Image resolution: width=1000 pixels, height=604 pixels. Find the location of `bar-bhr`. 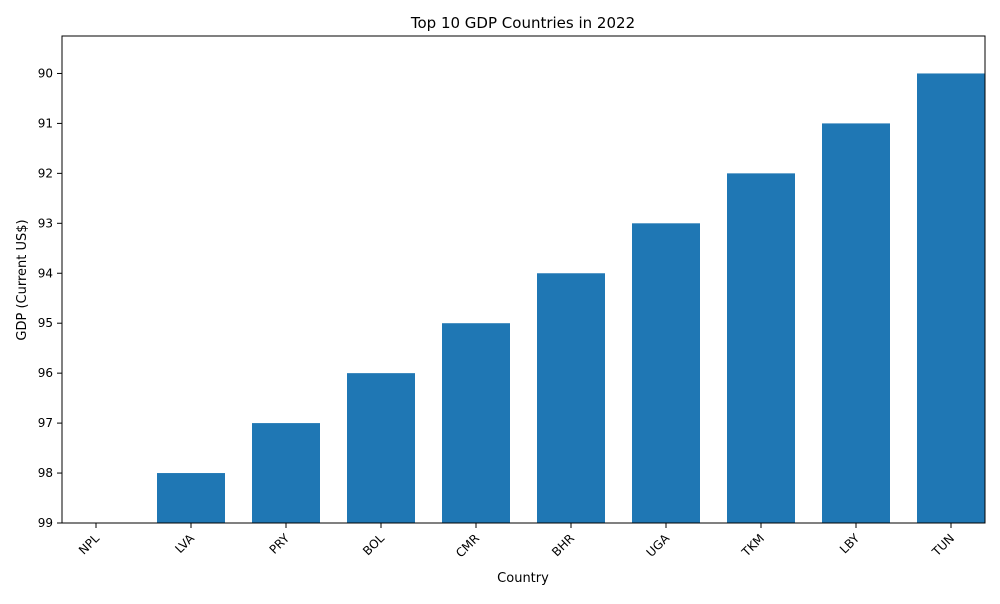

bar-bhr is located at coordinates (571, 398).